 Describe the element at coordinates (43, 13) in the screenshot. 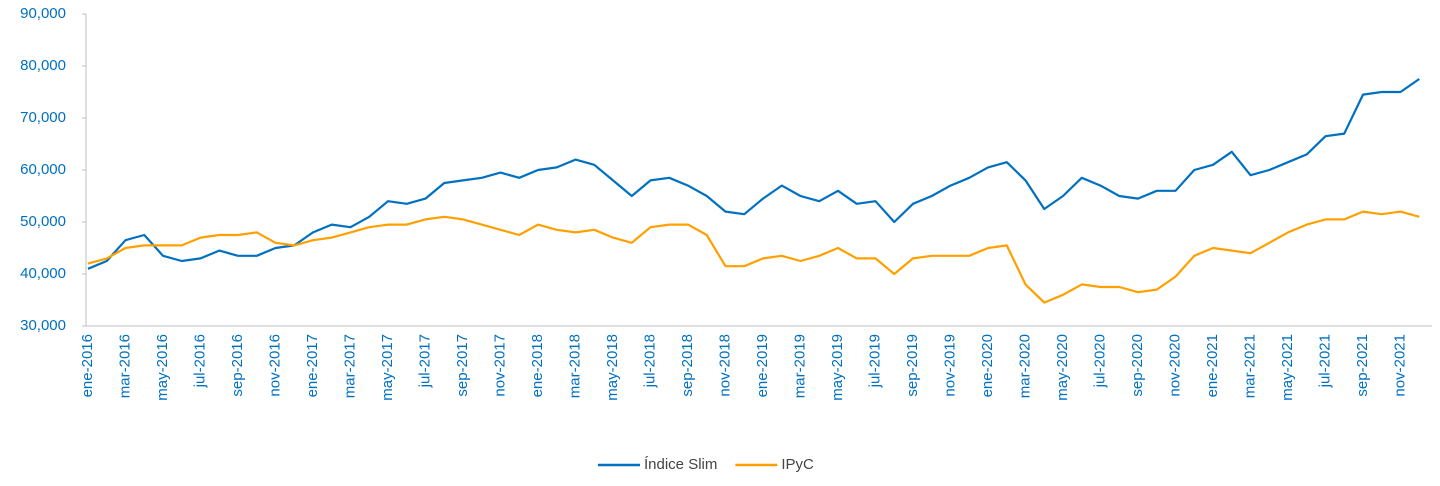

I see `y-tick-label: 90,000` at that location.